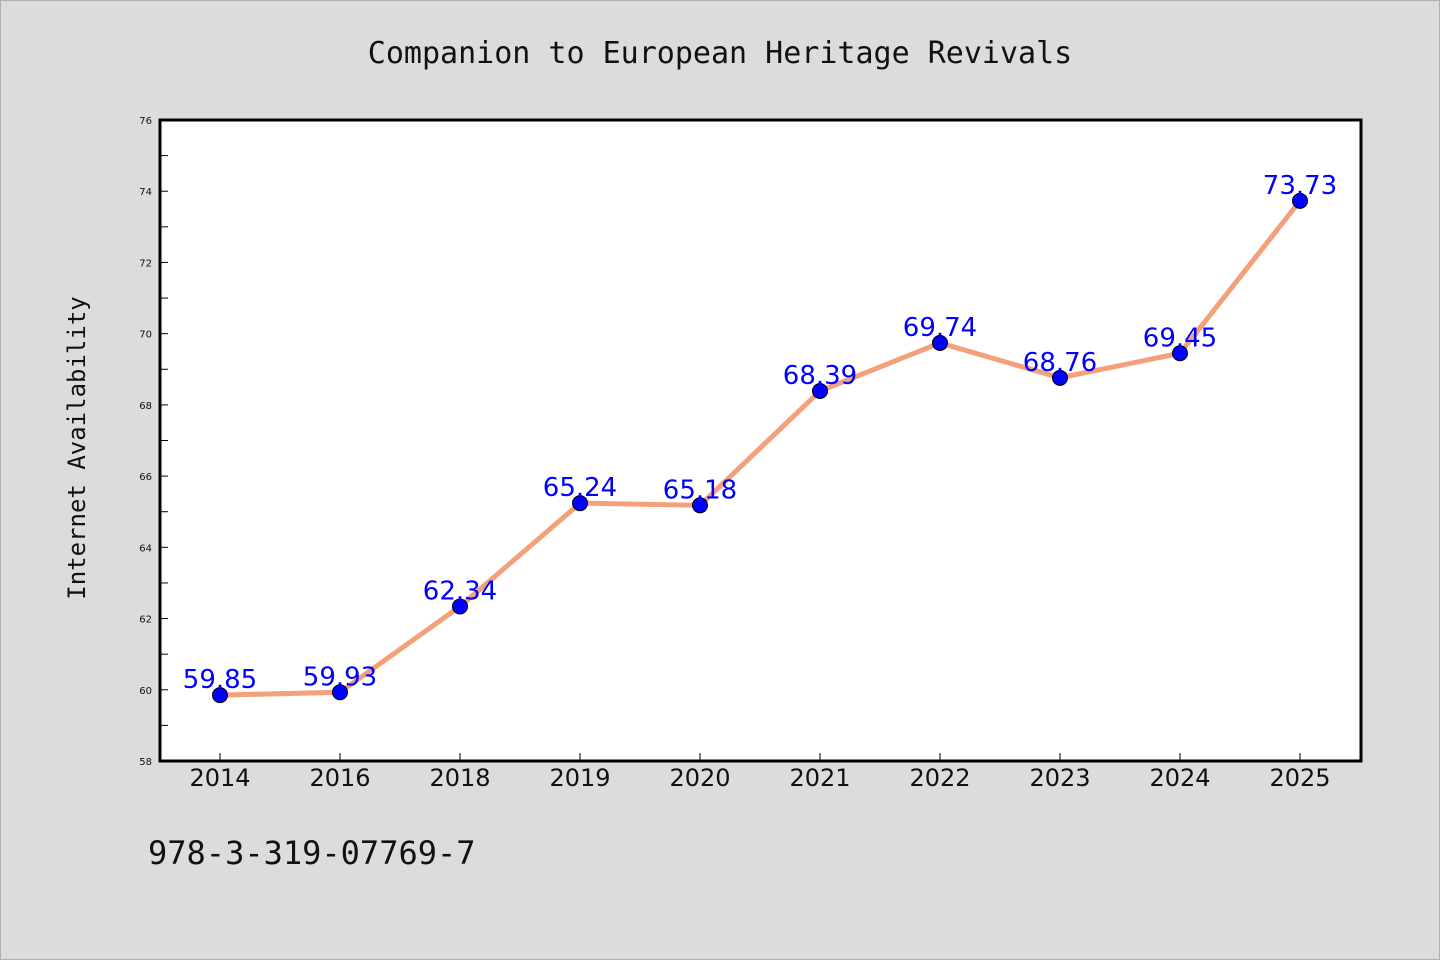 Image resolution: width=1440 pixels, height=960 pixels. What do you see at coordinates (1300, 186) in the screenshot?
I see `data-label: 73.73` at bounding box center [1300, 186].